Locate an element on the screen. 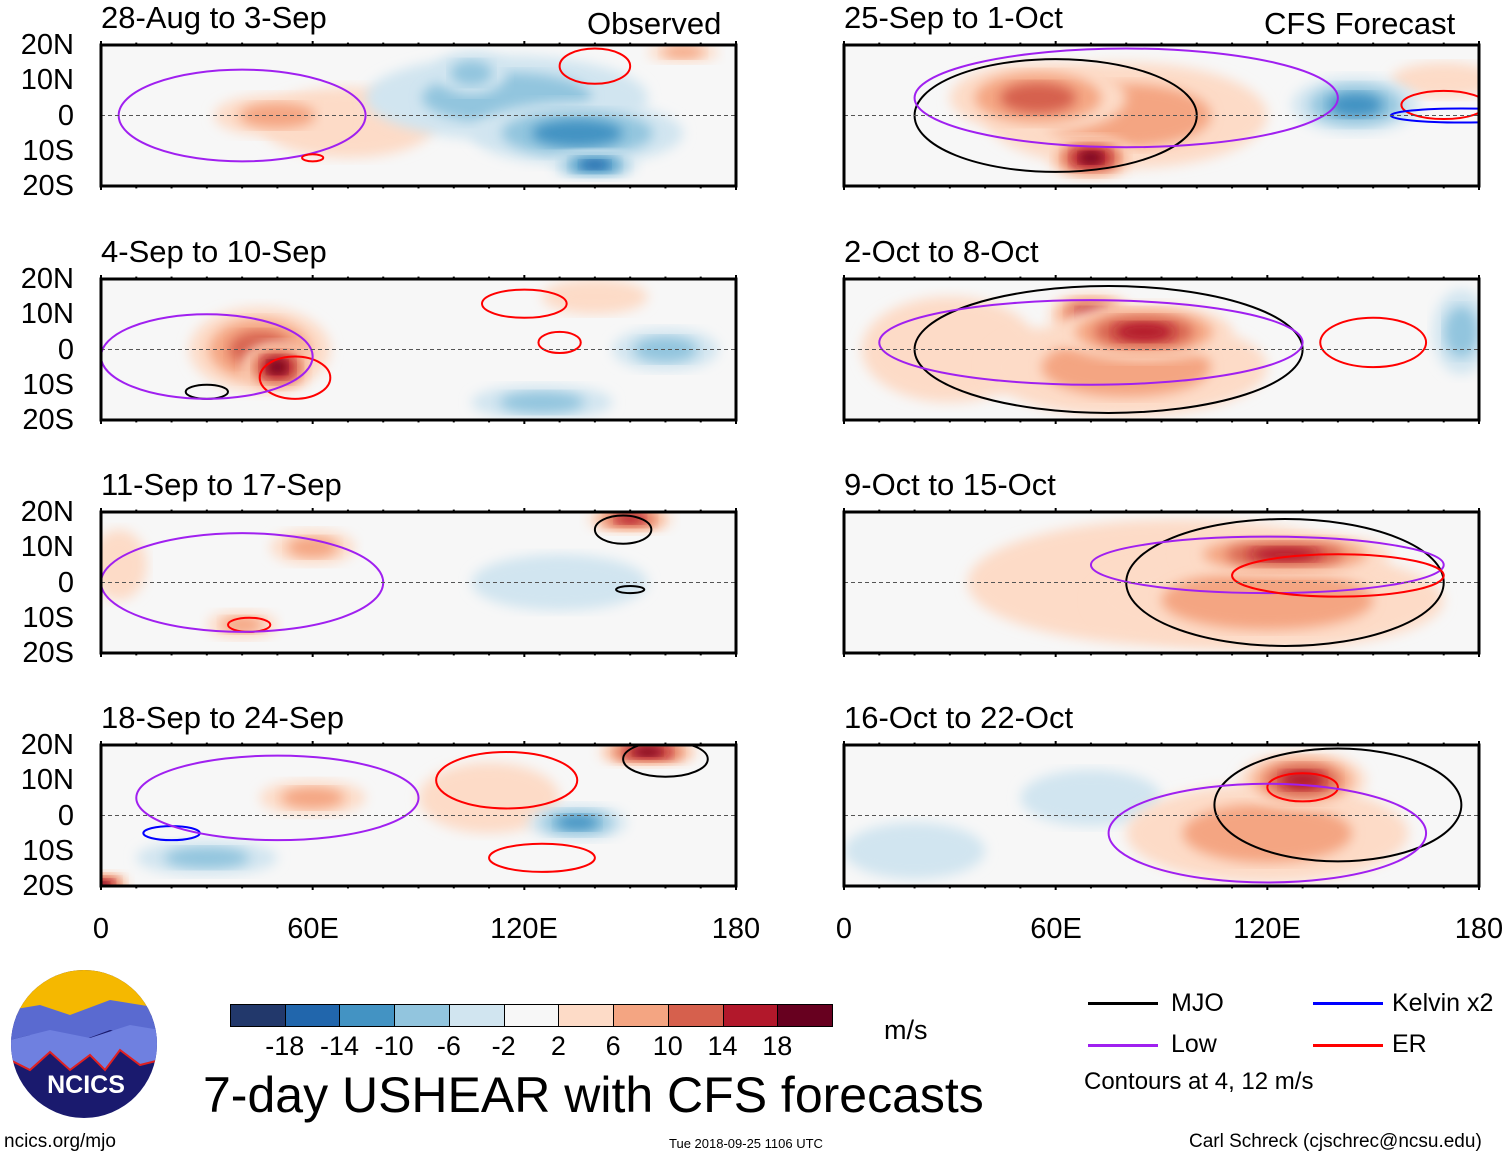 The height and width of the screenshot is (1159, 1510). panel-title: 18-Sep to 24-Sep is located at coordinates (223, 717).